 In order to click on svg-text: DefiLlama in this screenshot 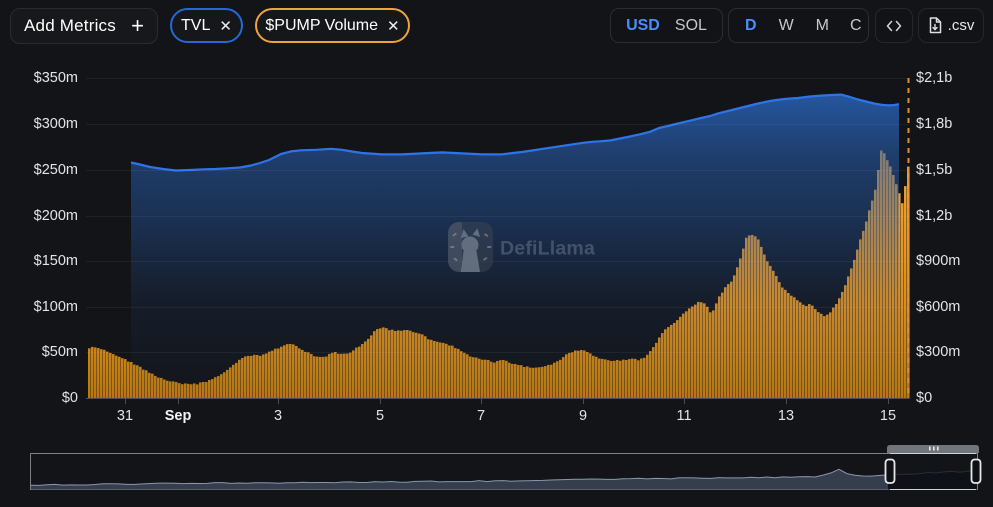, I will do `click(547, 249)`.